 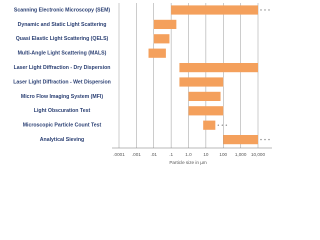 What do you see at coordinates (62, 39) in the screenshot?
I see `category-label: Quasi Elastic Light Scattering (QELS)` at bounding box center [62, 39].